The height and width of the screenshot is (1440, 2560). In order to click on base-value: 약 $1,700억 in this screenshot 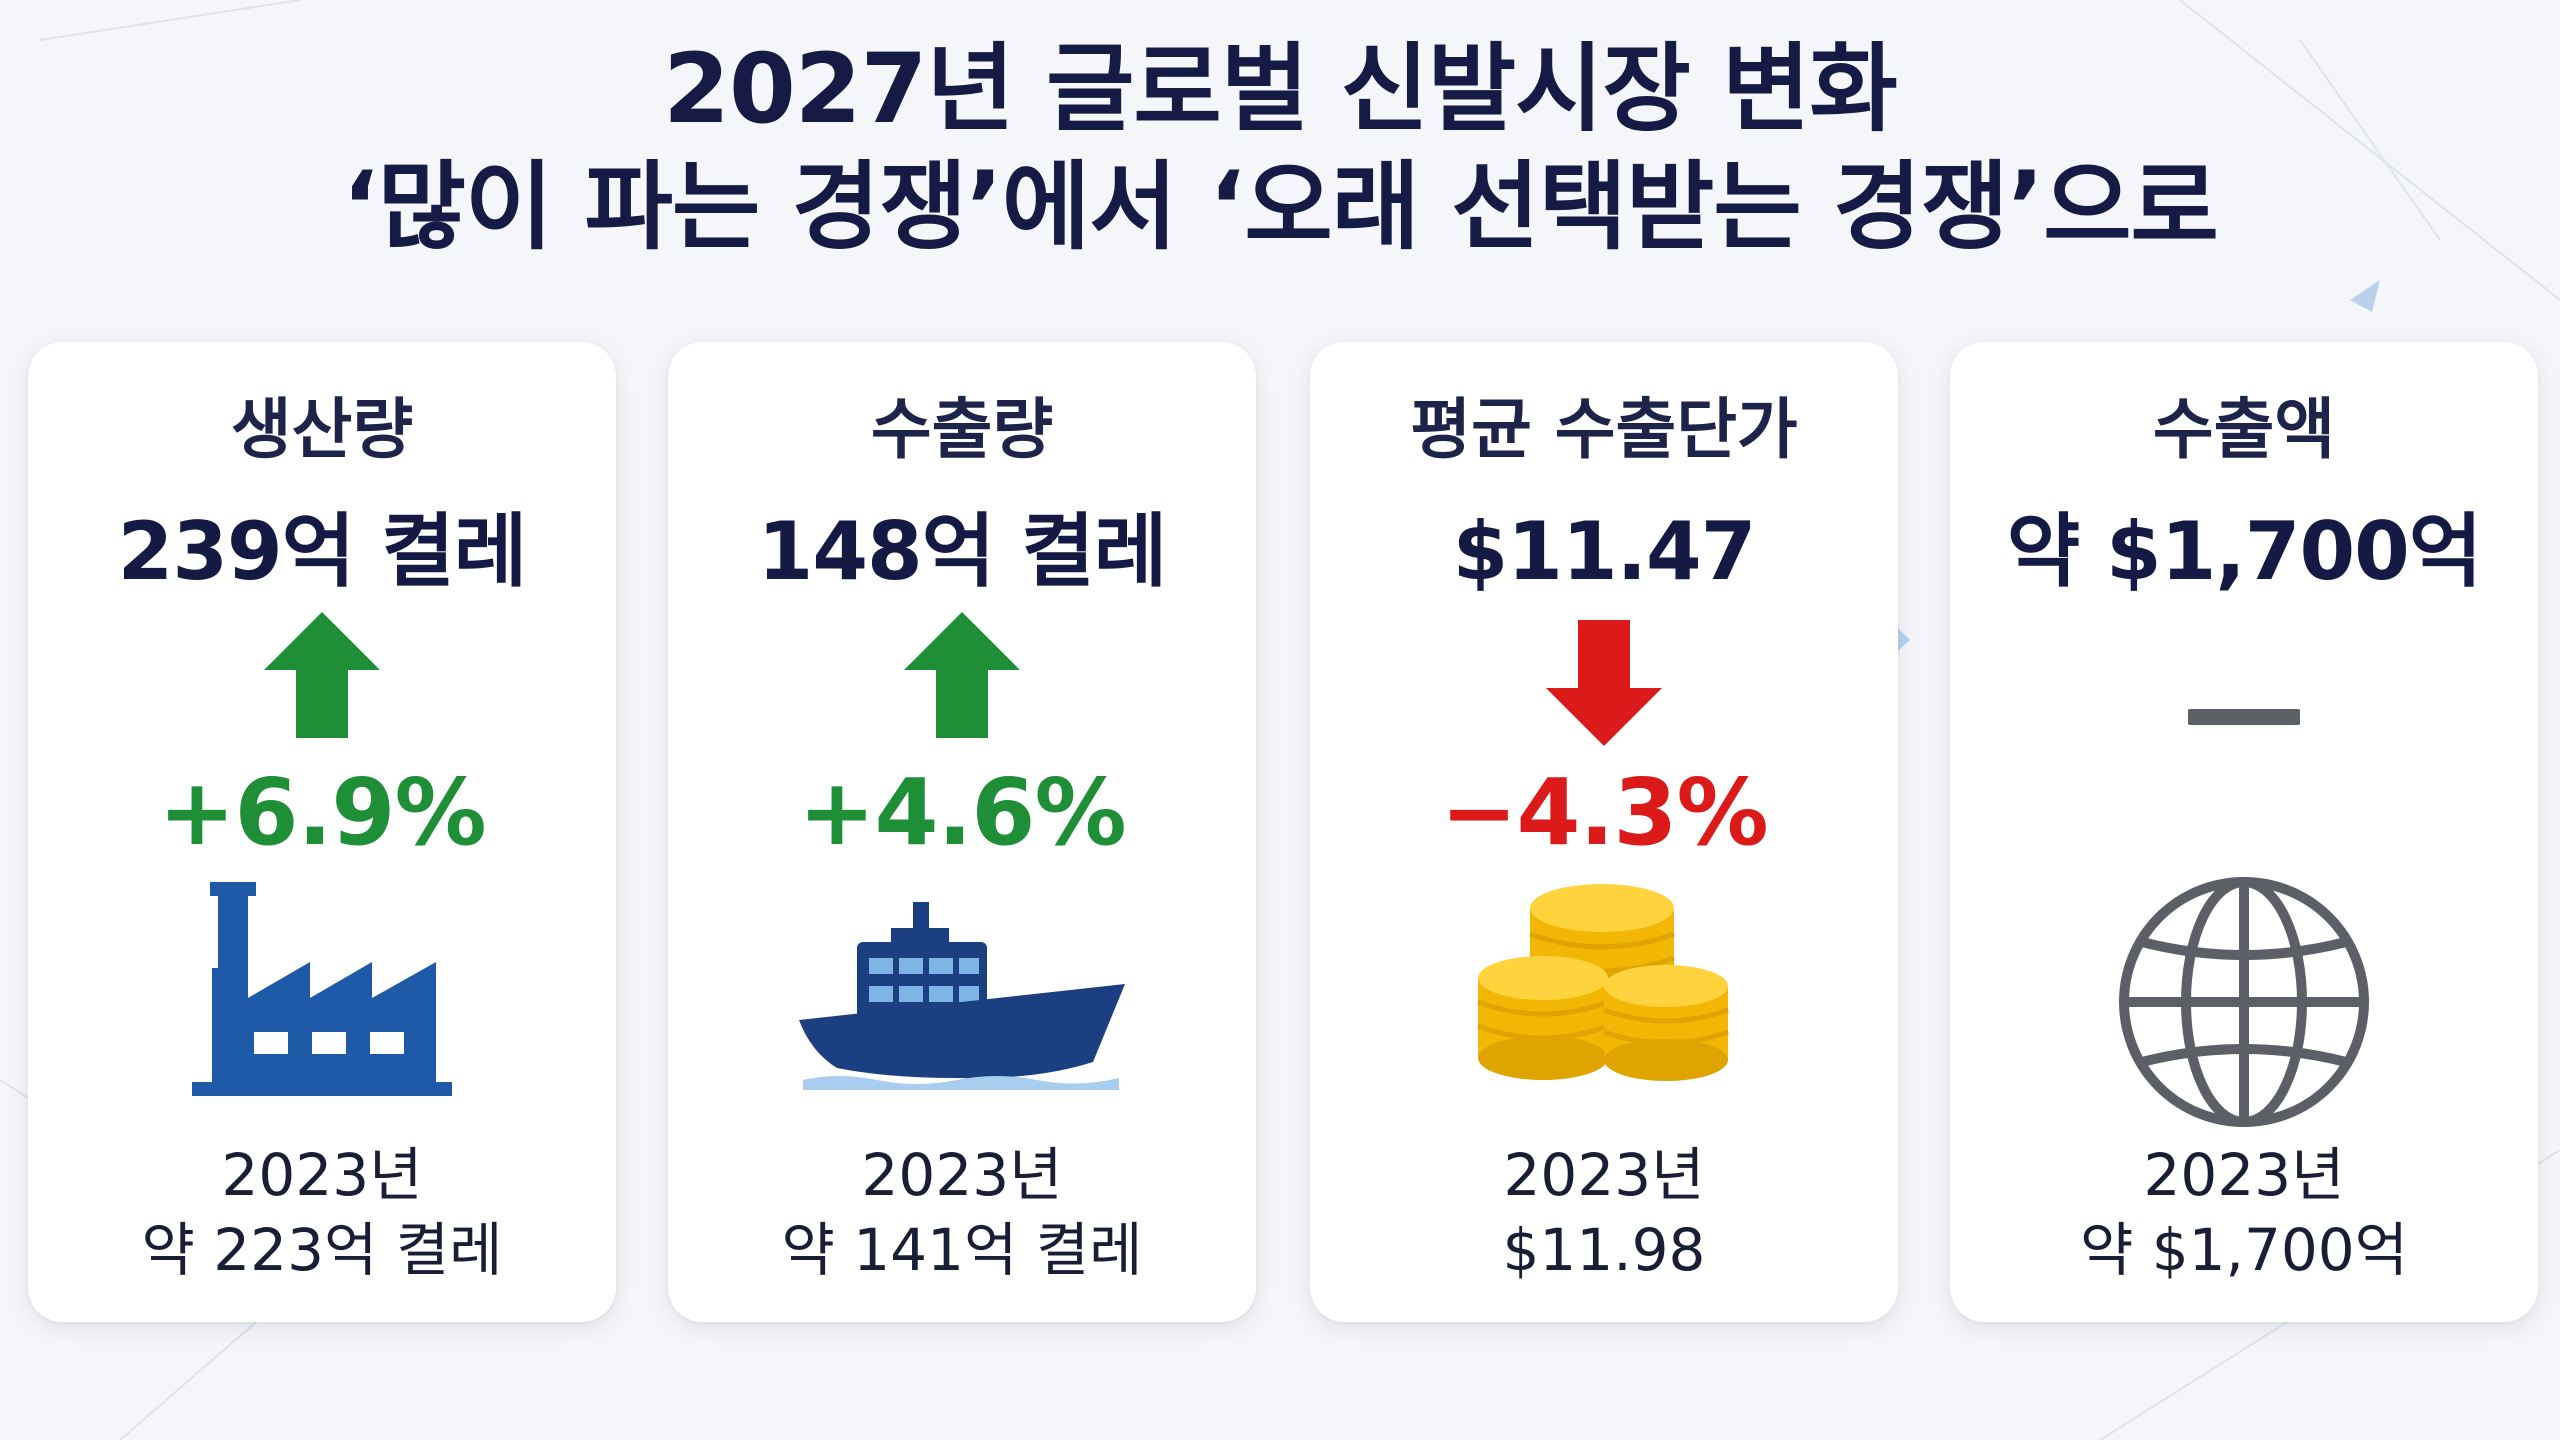, I will do `click(2244, 1250)`.